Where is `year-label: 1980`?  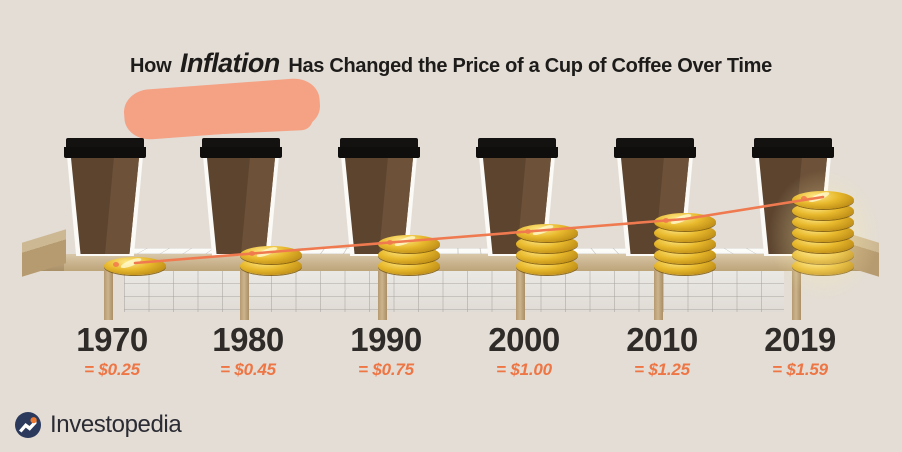
year-label: 1980 is located at coordinates (248, 339).